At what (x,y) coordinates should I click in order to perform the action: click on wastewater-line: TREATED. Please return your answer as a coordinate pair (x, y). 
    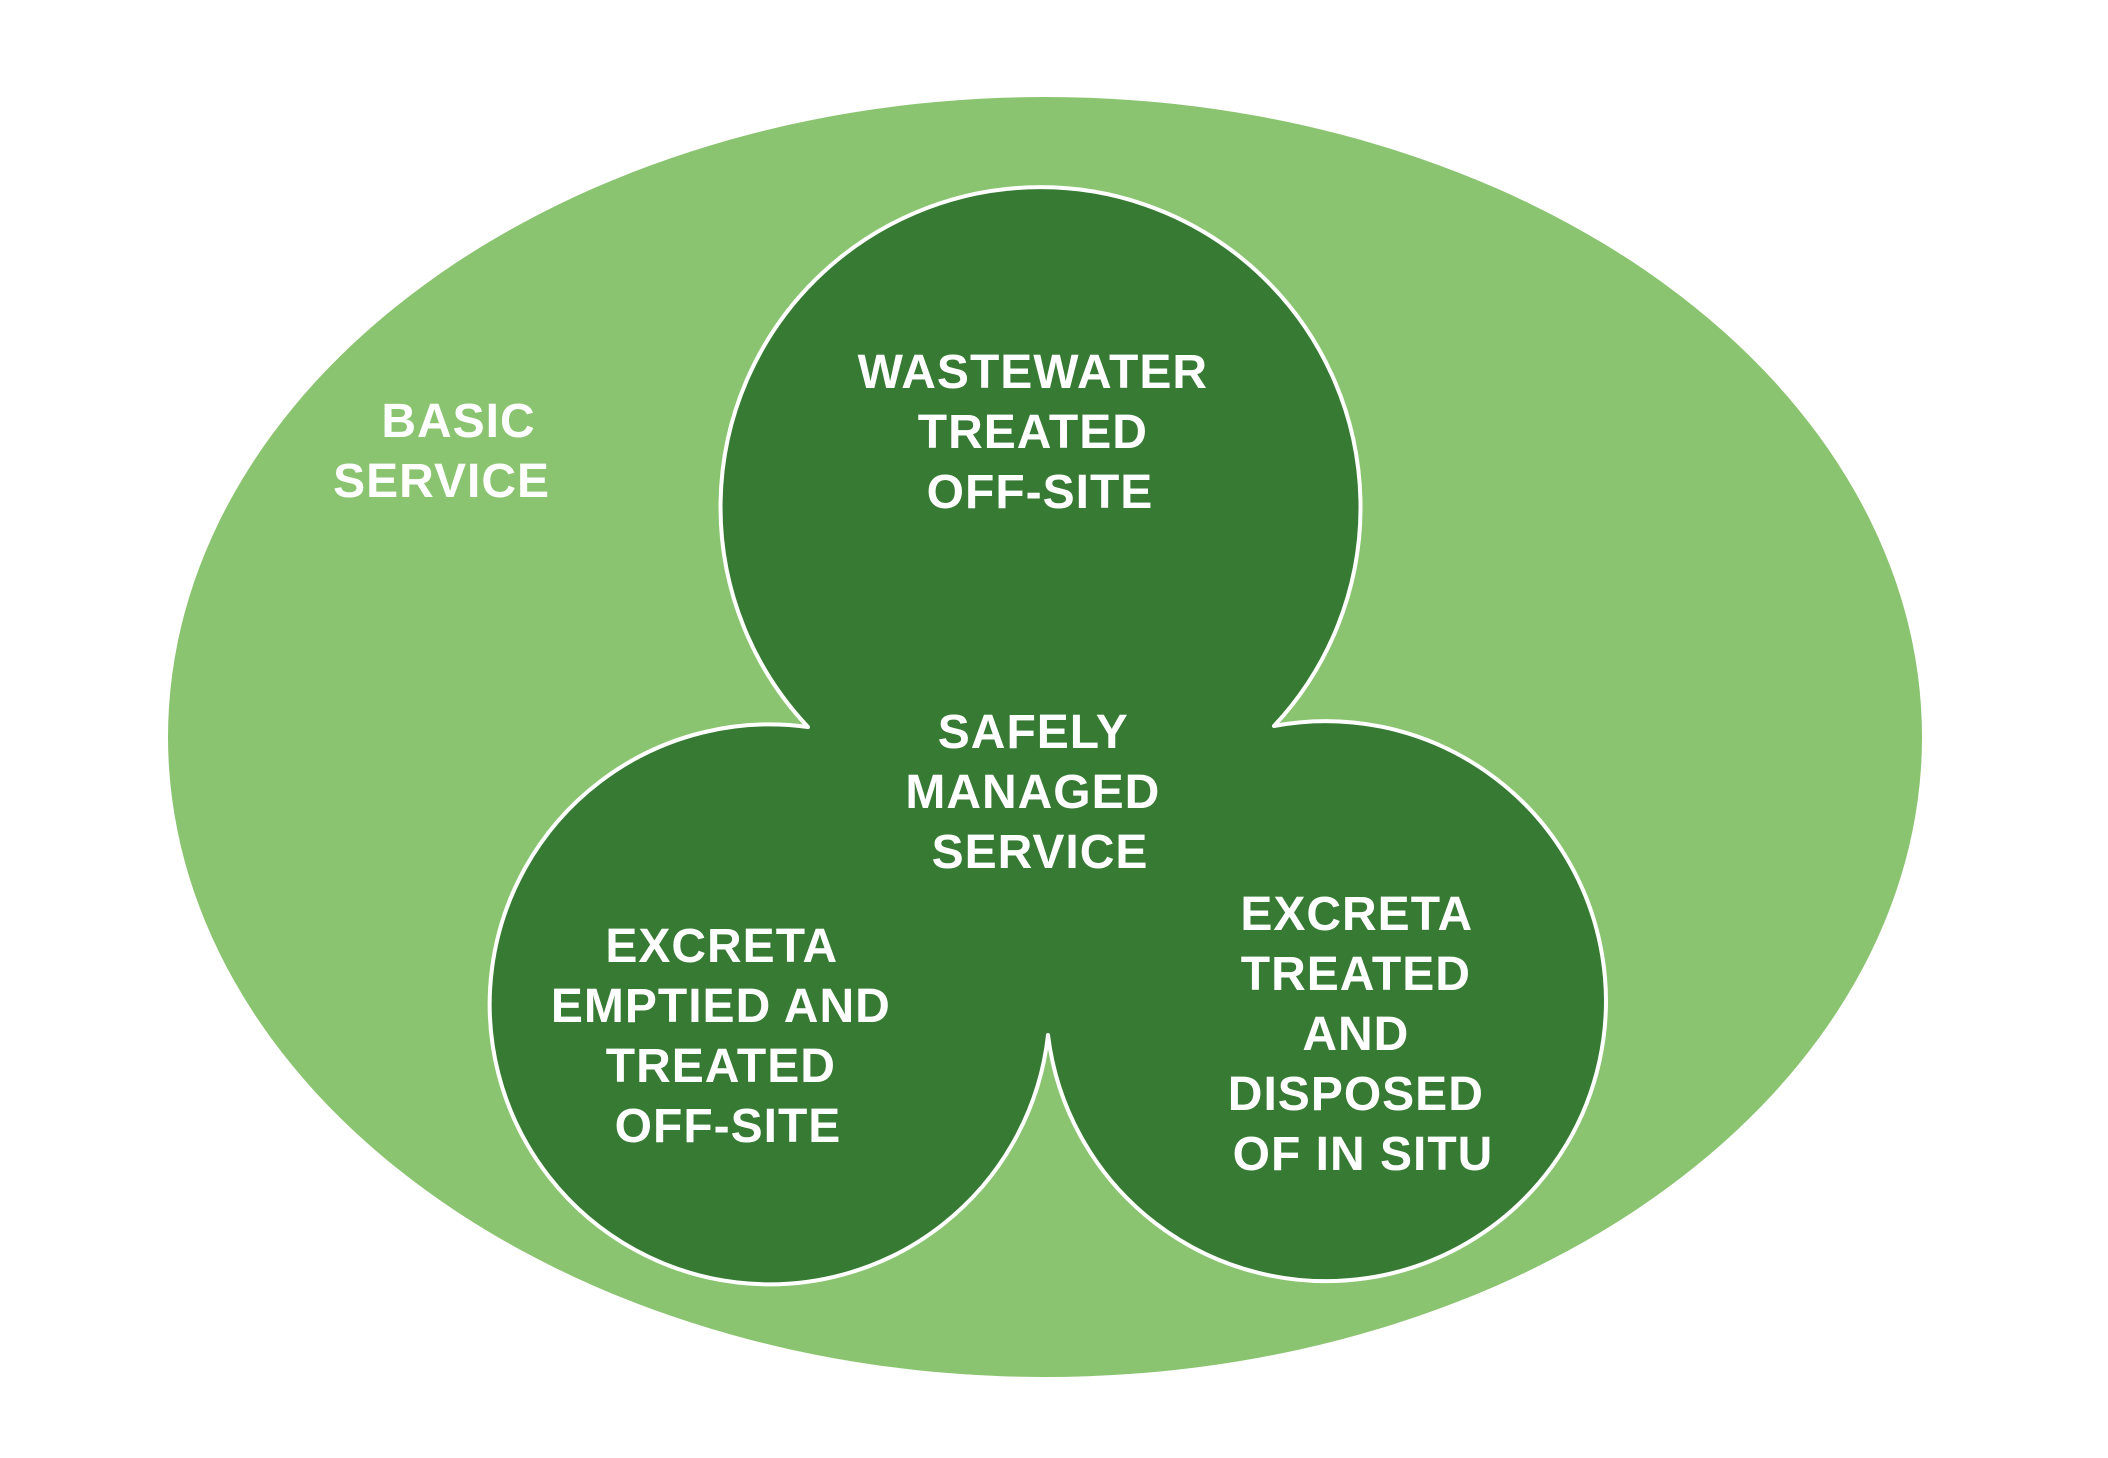
    Looking at the image, I should click on (1033, 432).